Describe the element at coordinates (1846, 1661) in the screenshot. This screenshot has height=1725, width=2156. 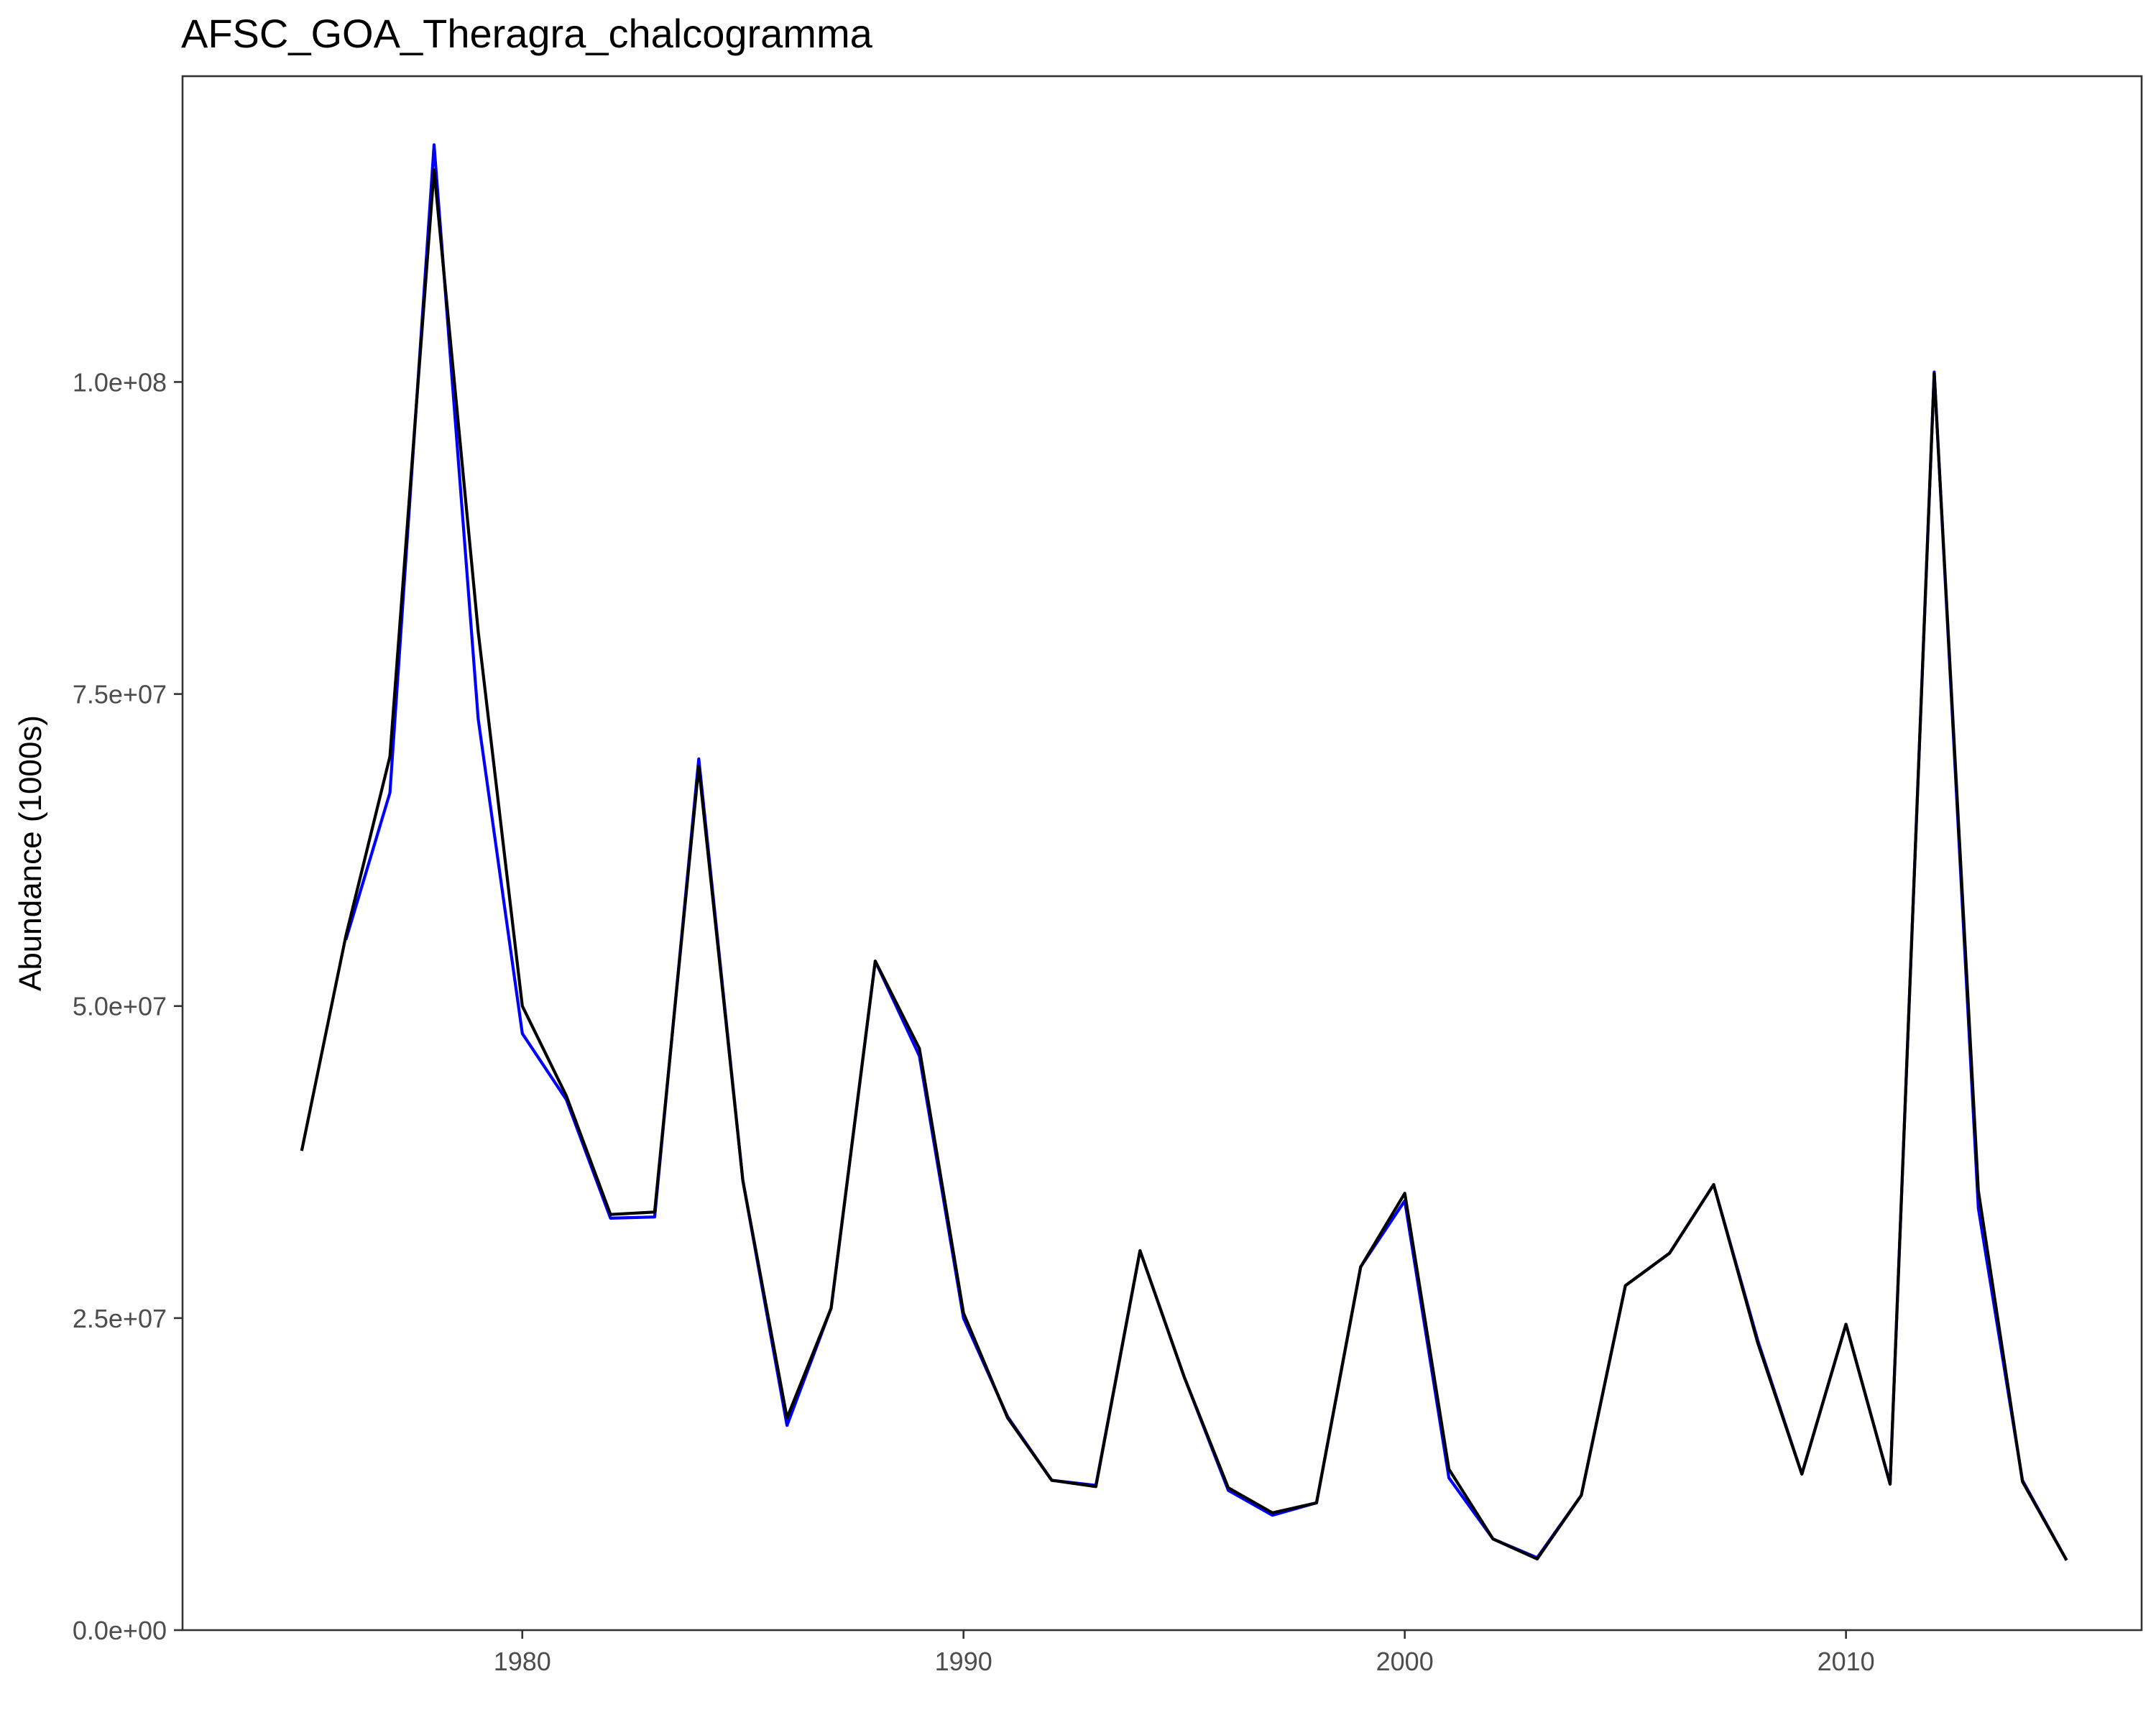
I see `x-tick-label: 2010` at that location.